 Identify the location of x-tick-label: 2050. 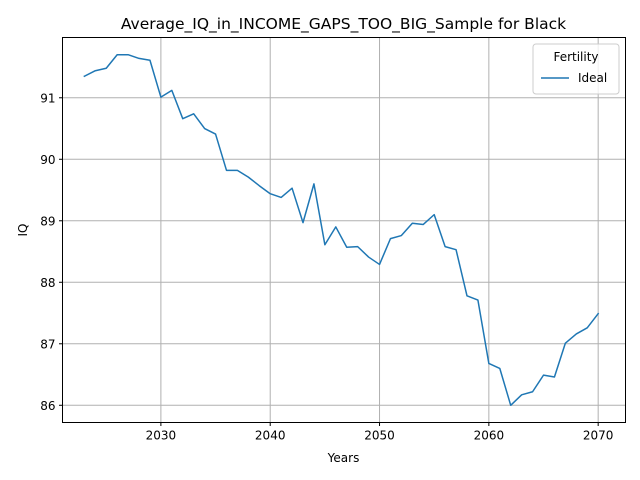
(379, 436).